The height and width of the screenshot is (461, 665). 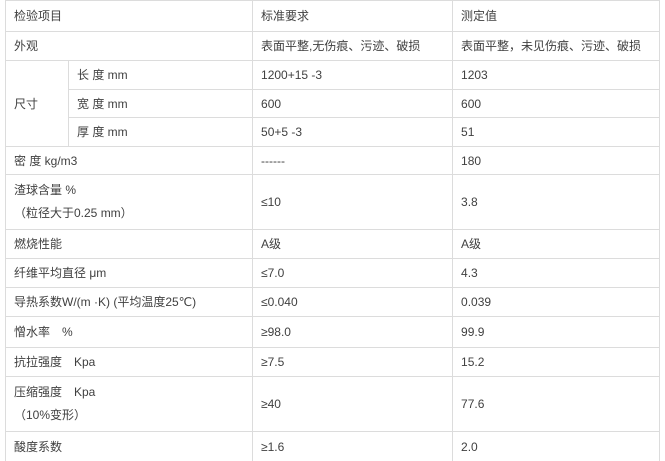 What do you see at coordinates (353, 244) in the screenshot?
I see `cell-combustion-standard: A级` at bounding box center [353, 244].